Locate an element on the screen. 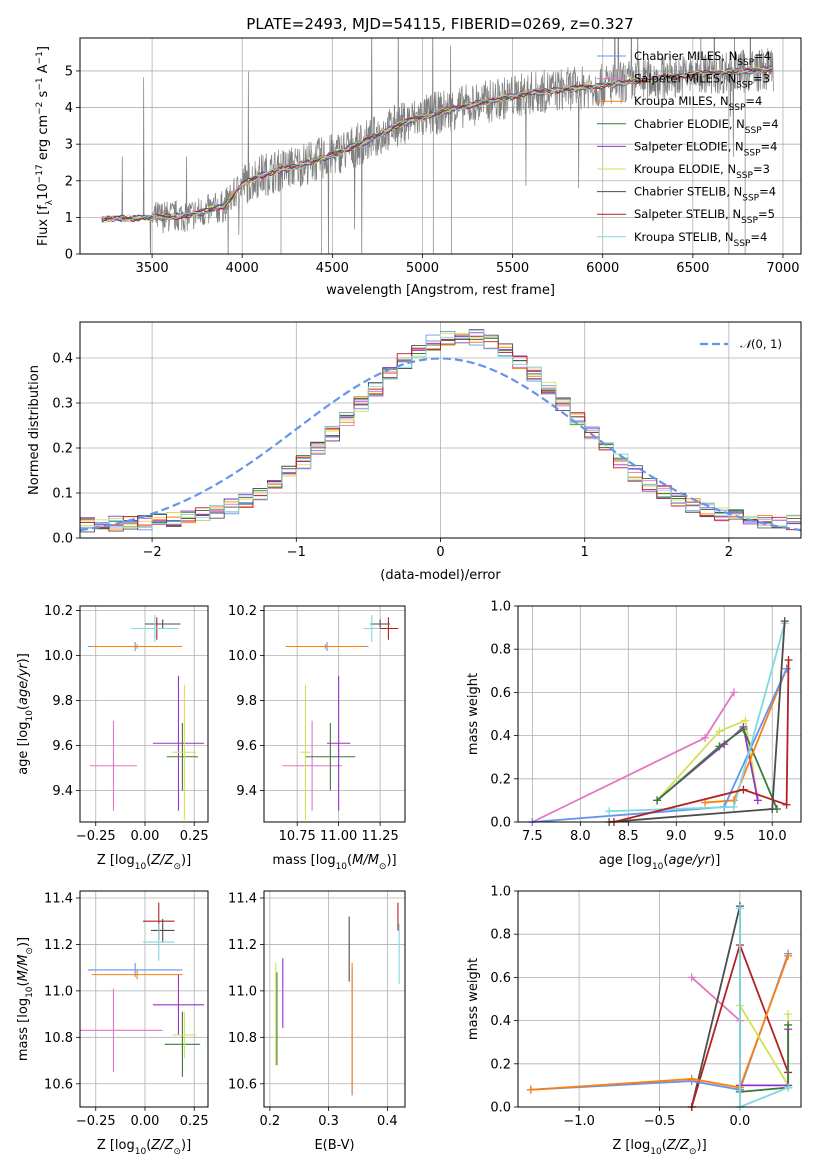  age-vs-mass-ytick-label: 9.6 is located at coordinates (246, 746).